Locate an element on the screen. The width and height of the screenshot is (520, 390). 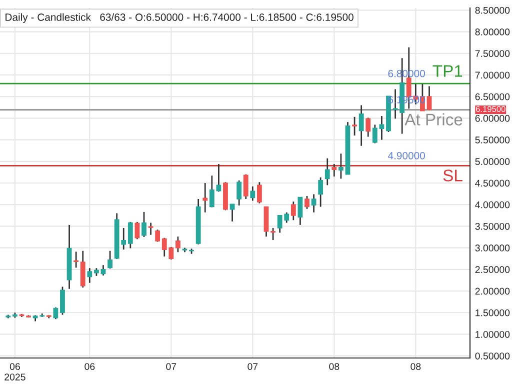
chart-title: Daily - Candlestick 63/63 - O:6.50000 - H:6.74000 - L:6.18500 - C:6.19500 is located at coordinates (180, 18).